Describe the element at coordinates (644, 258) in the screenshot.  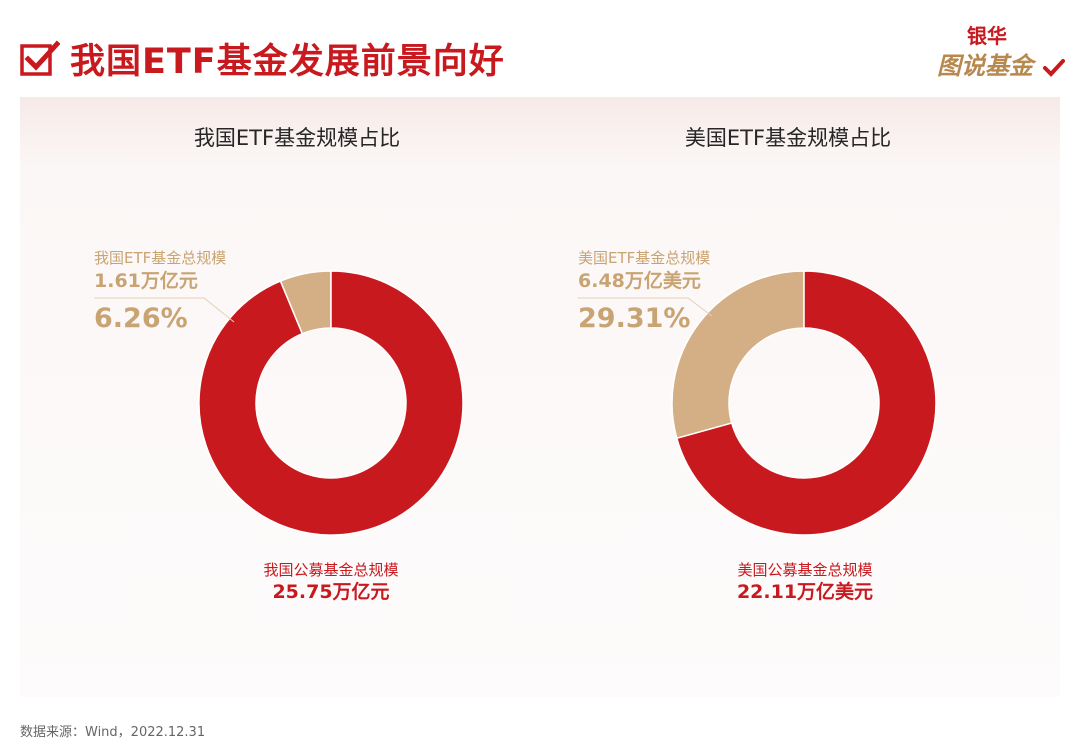
I see `etf-label-us: 美国ETF基金总规模` at that location.